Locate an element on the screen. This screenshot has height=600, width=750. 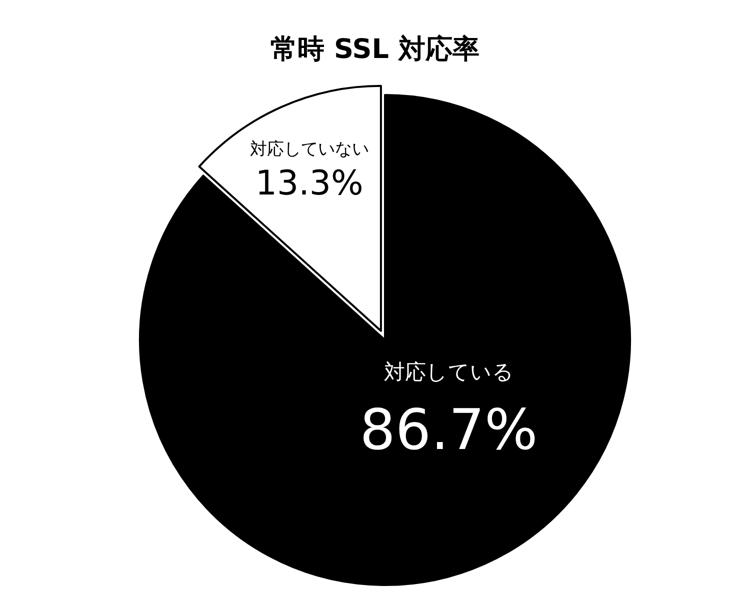
title: 常時 SSL 対応率 is located at coordinates (375, 49).